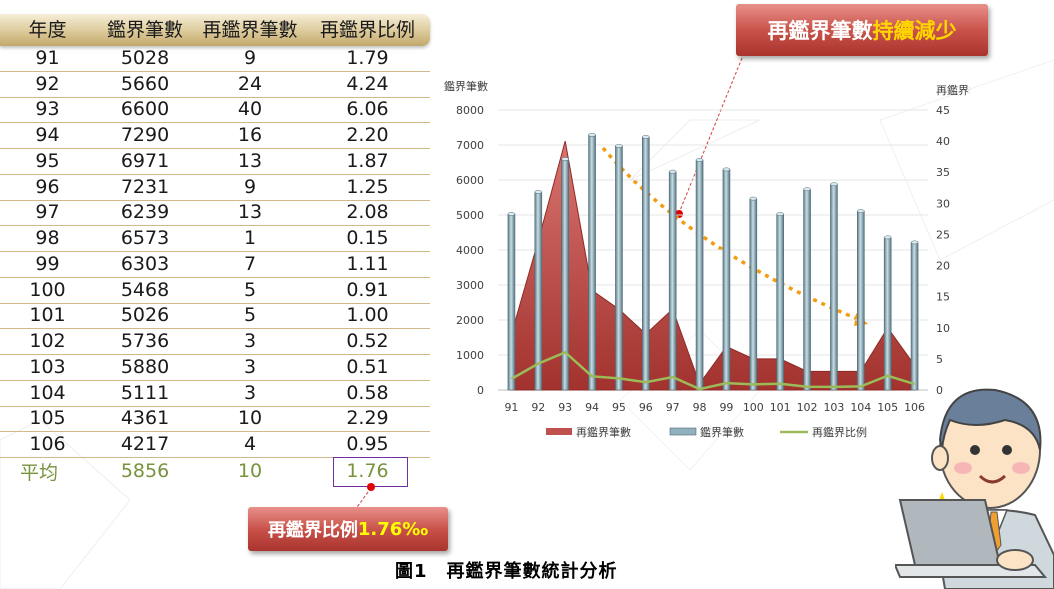 The width and height of the screenshot is (1054, 589). What do you see at coordinates (250, 315) in the screenshot?
I see `cell-resurvey-count: 5` at bounding box center [250, 315].